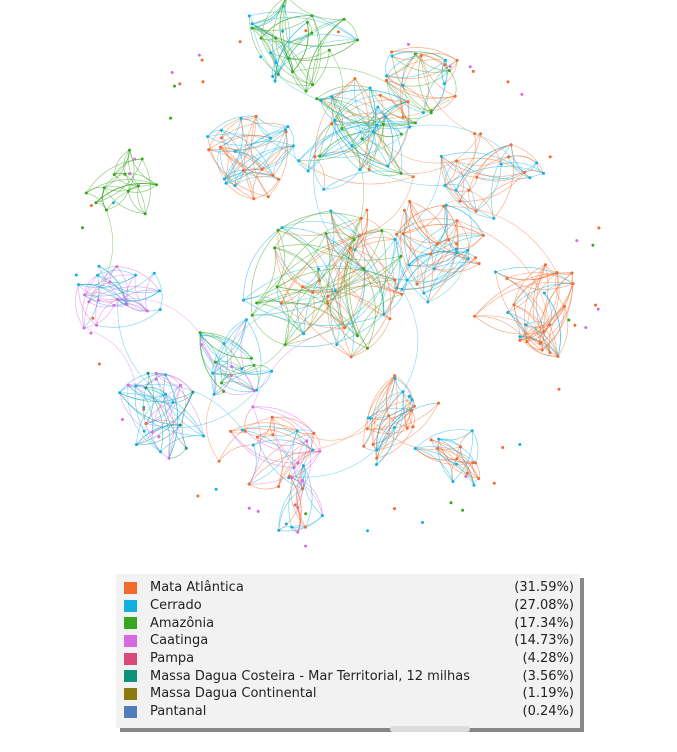 This screenshot has height=752, width=677. I want to click on legend-item-pantanal: Pantanal (0.24%), so click(352, 712).